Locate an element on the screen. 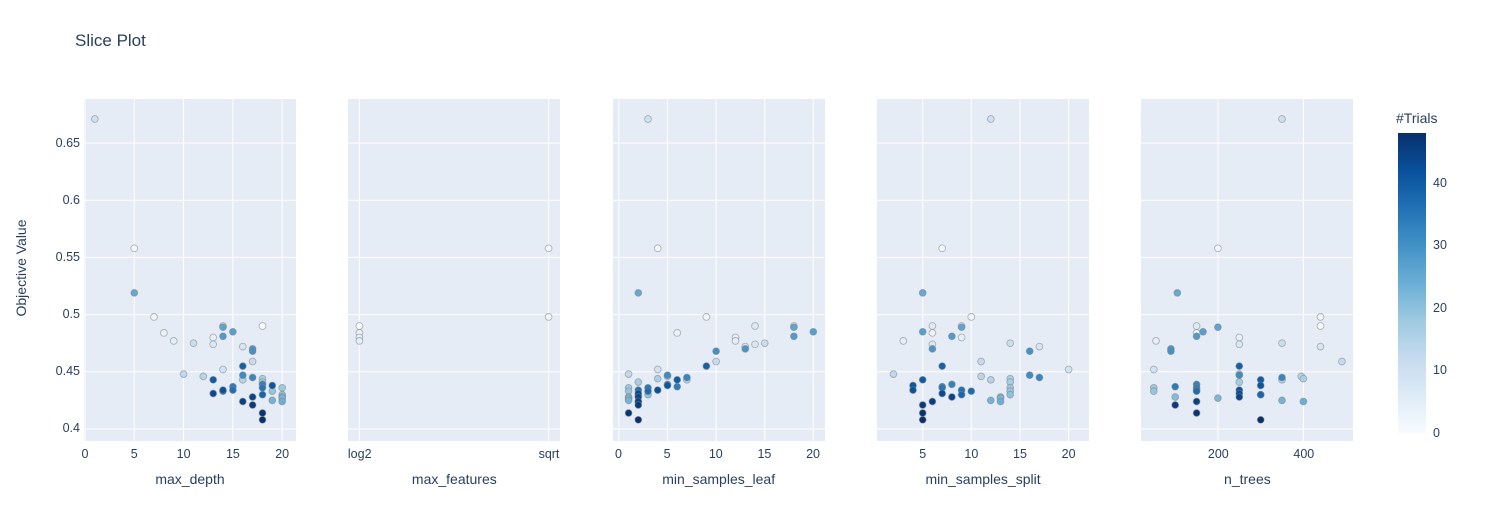 This screenshot has width=1500, height=525. subplot-n_trees is located at coordinates (1247, 270).